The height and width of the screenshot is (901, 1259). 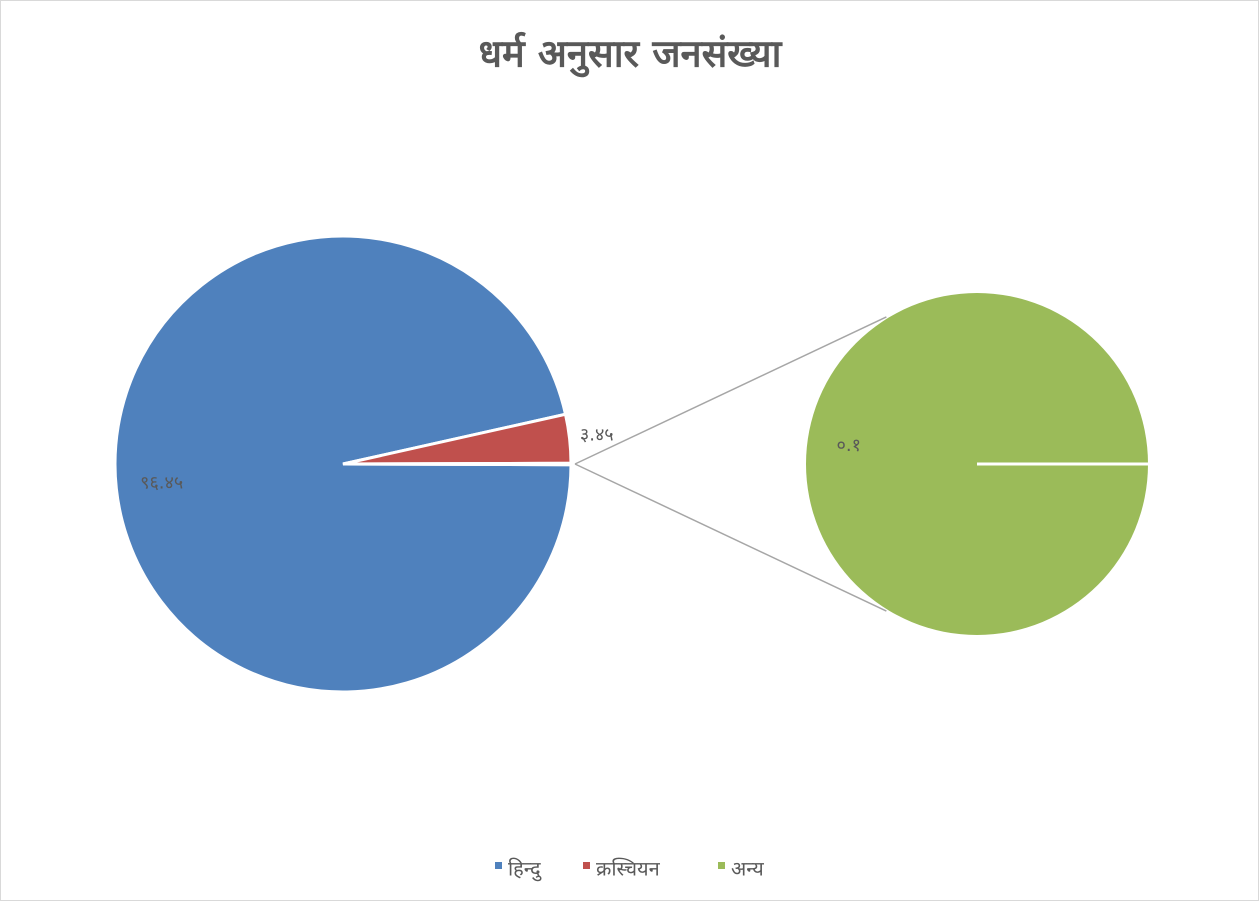 I want to click on data-label: ०.१, so click(x=849, y=445).